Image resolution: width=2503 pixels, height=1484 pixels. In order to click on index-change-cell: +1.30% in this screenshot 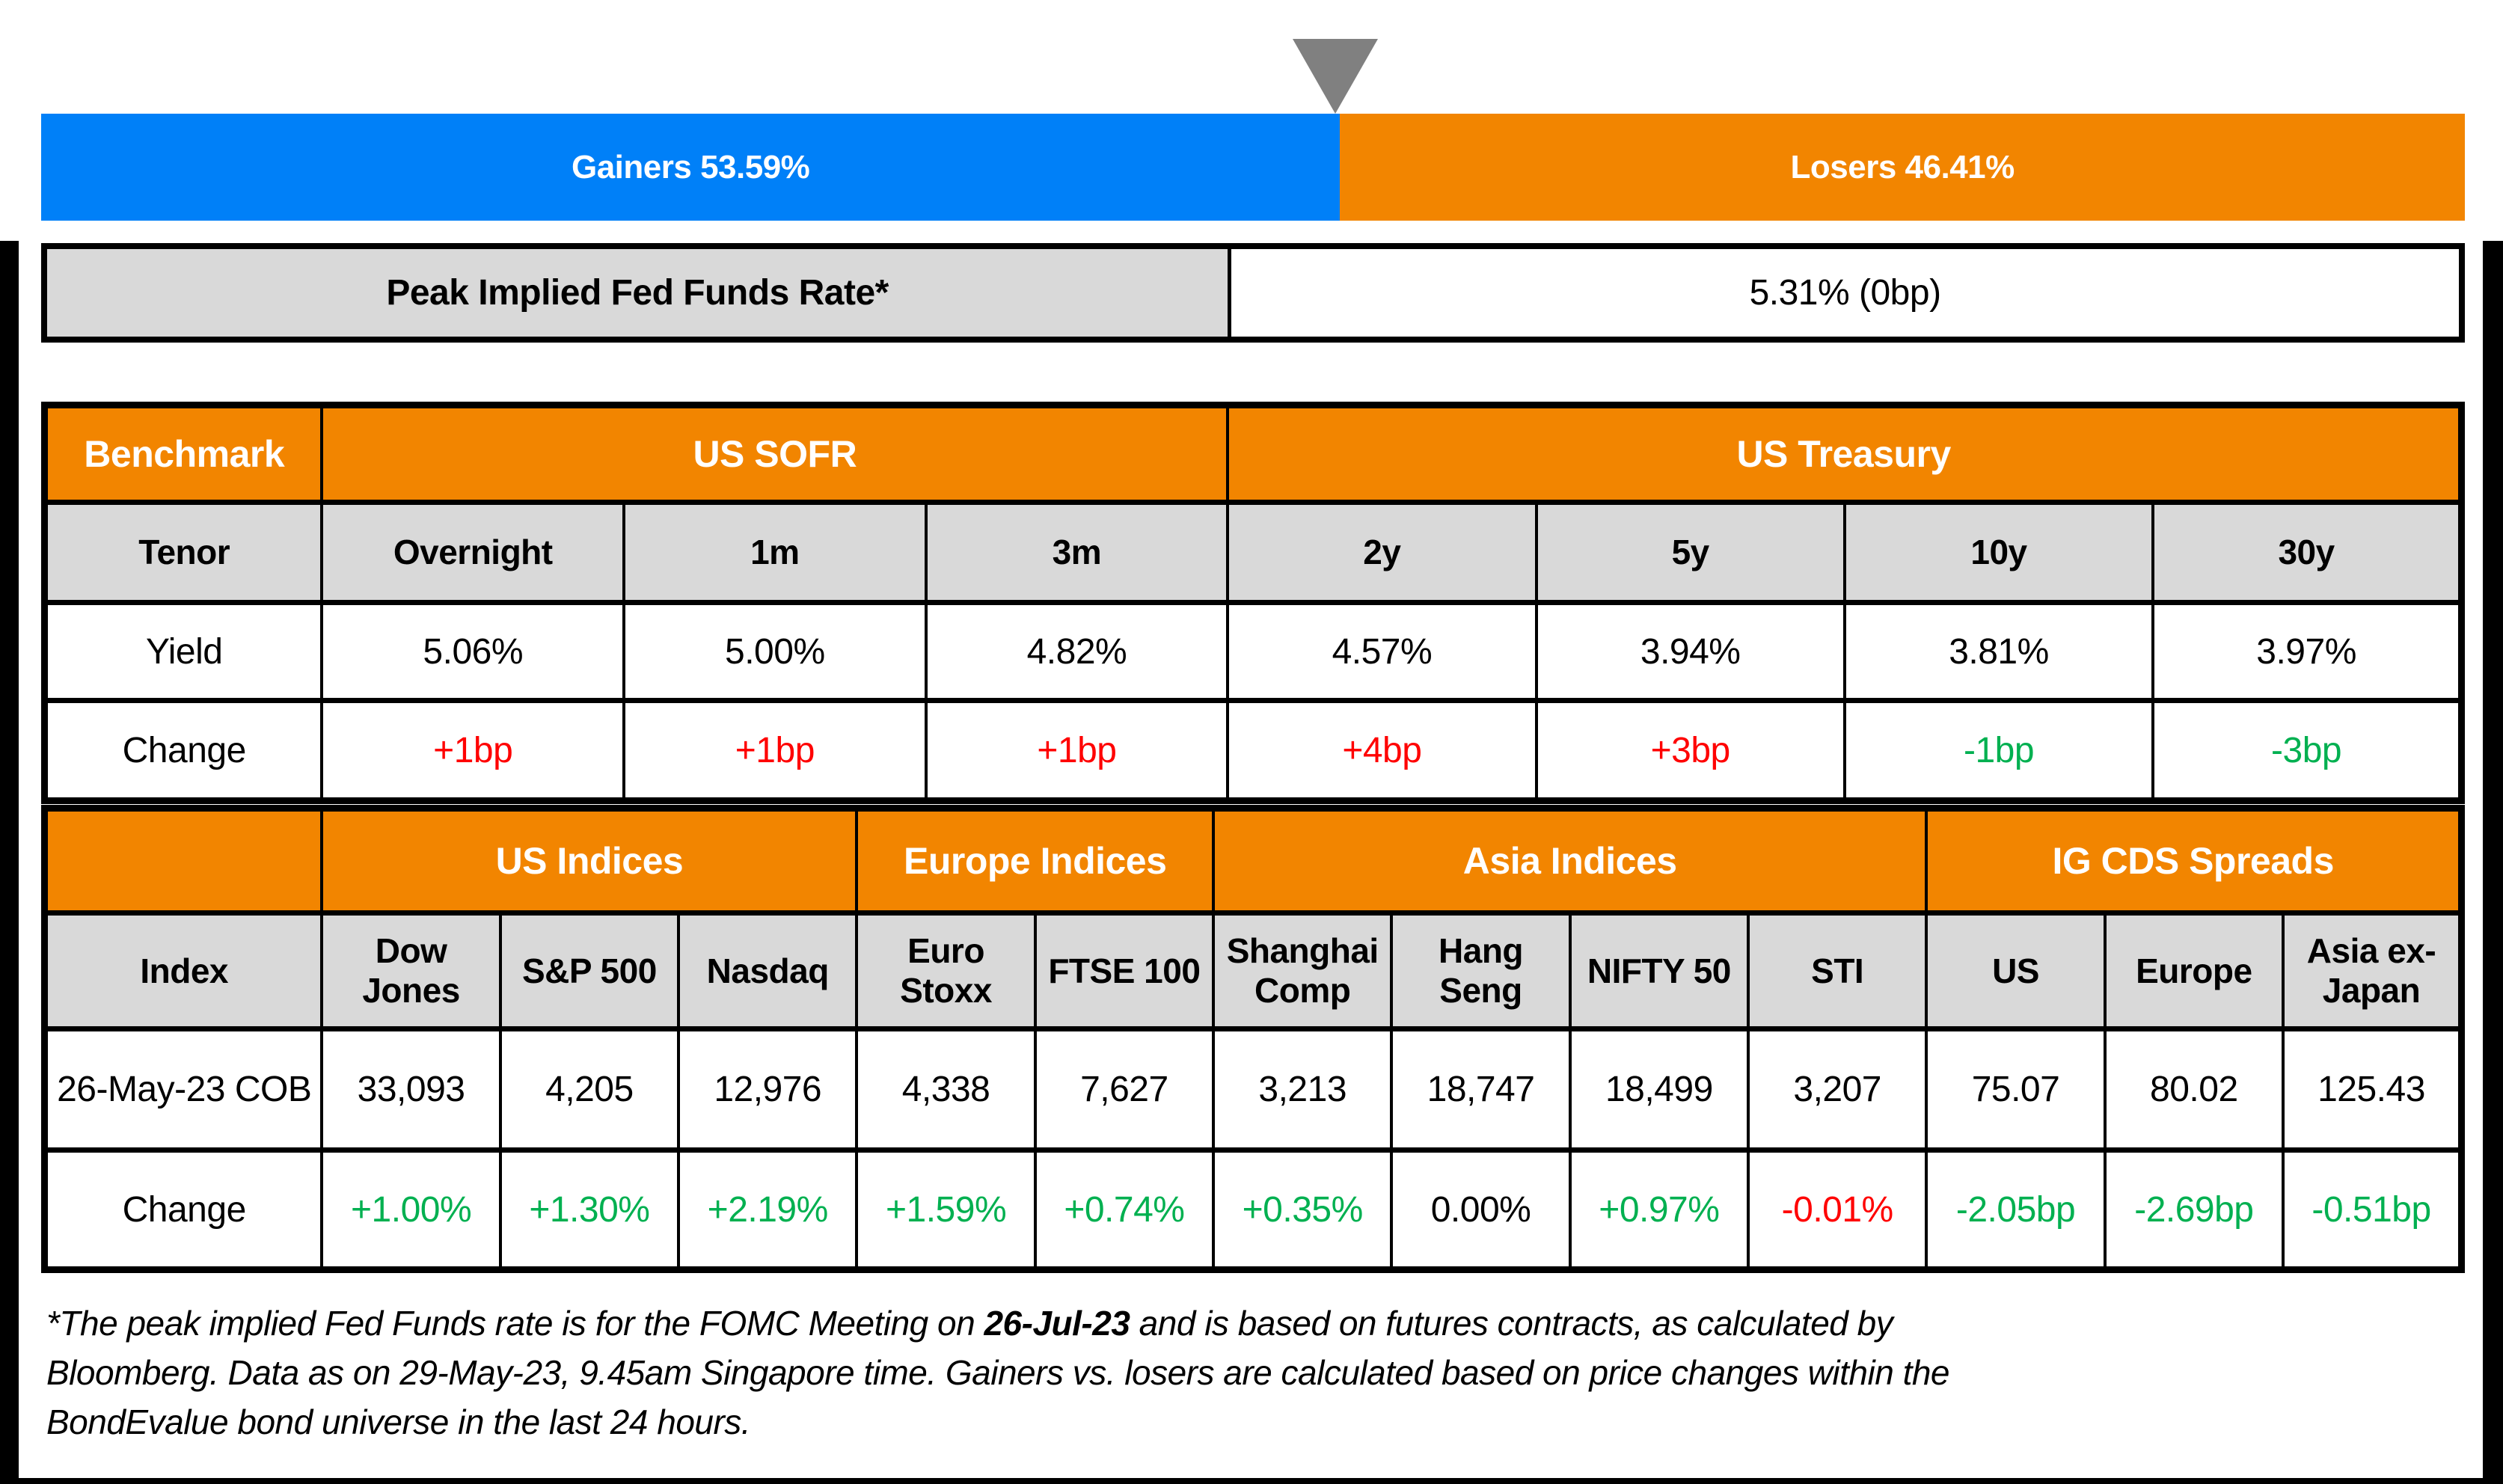, I will do `click(590, 1209)`.